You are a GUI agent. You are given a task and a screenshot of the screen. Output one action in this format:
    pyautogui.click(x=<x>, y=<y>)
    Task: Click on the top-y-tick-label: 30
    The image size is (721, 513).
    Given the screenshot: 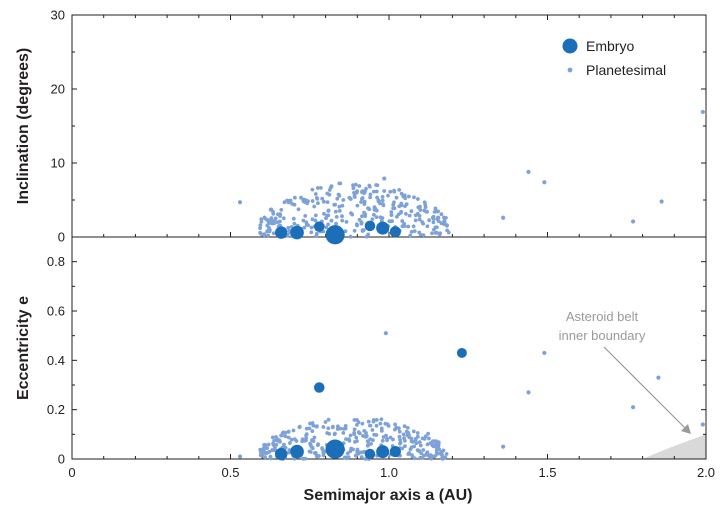 What is the action you would take?
    pyautogui.click(x=58, y=15)
    